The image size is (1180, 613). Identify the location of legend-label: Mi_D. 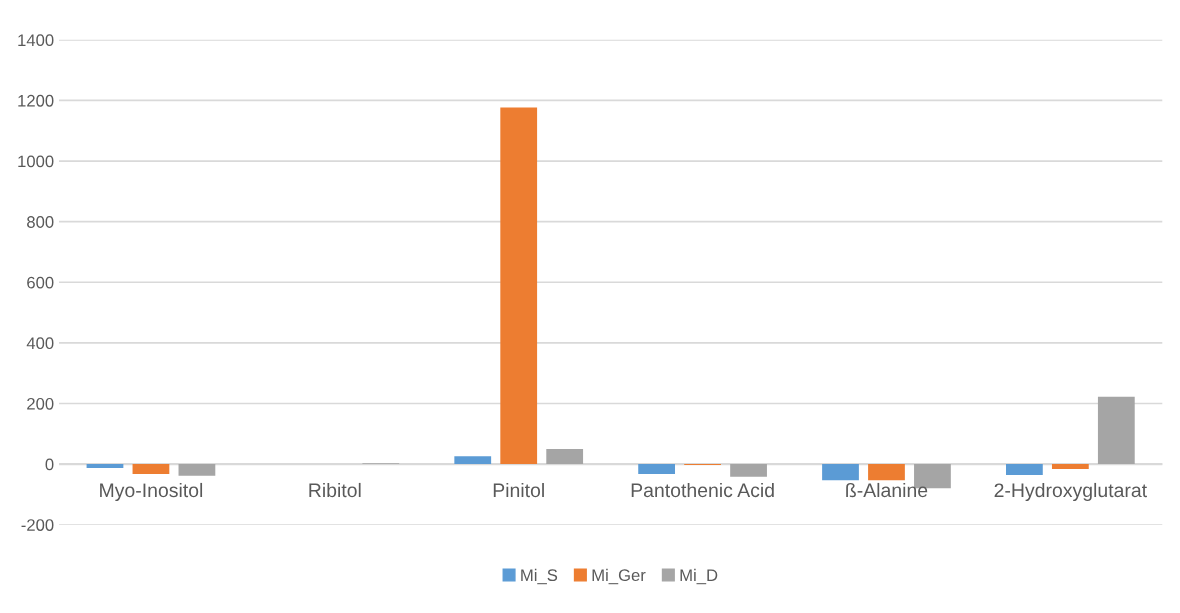
(699, 576).